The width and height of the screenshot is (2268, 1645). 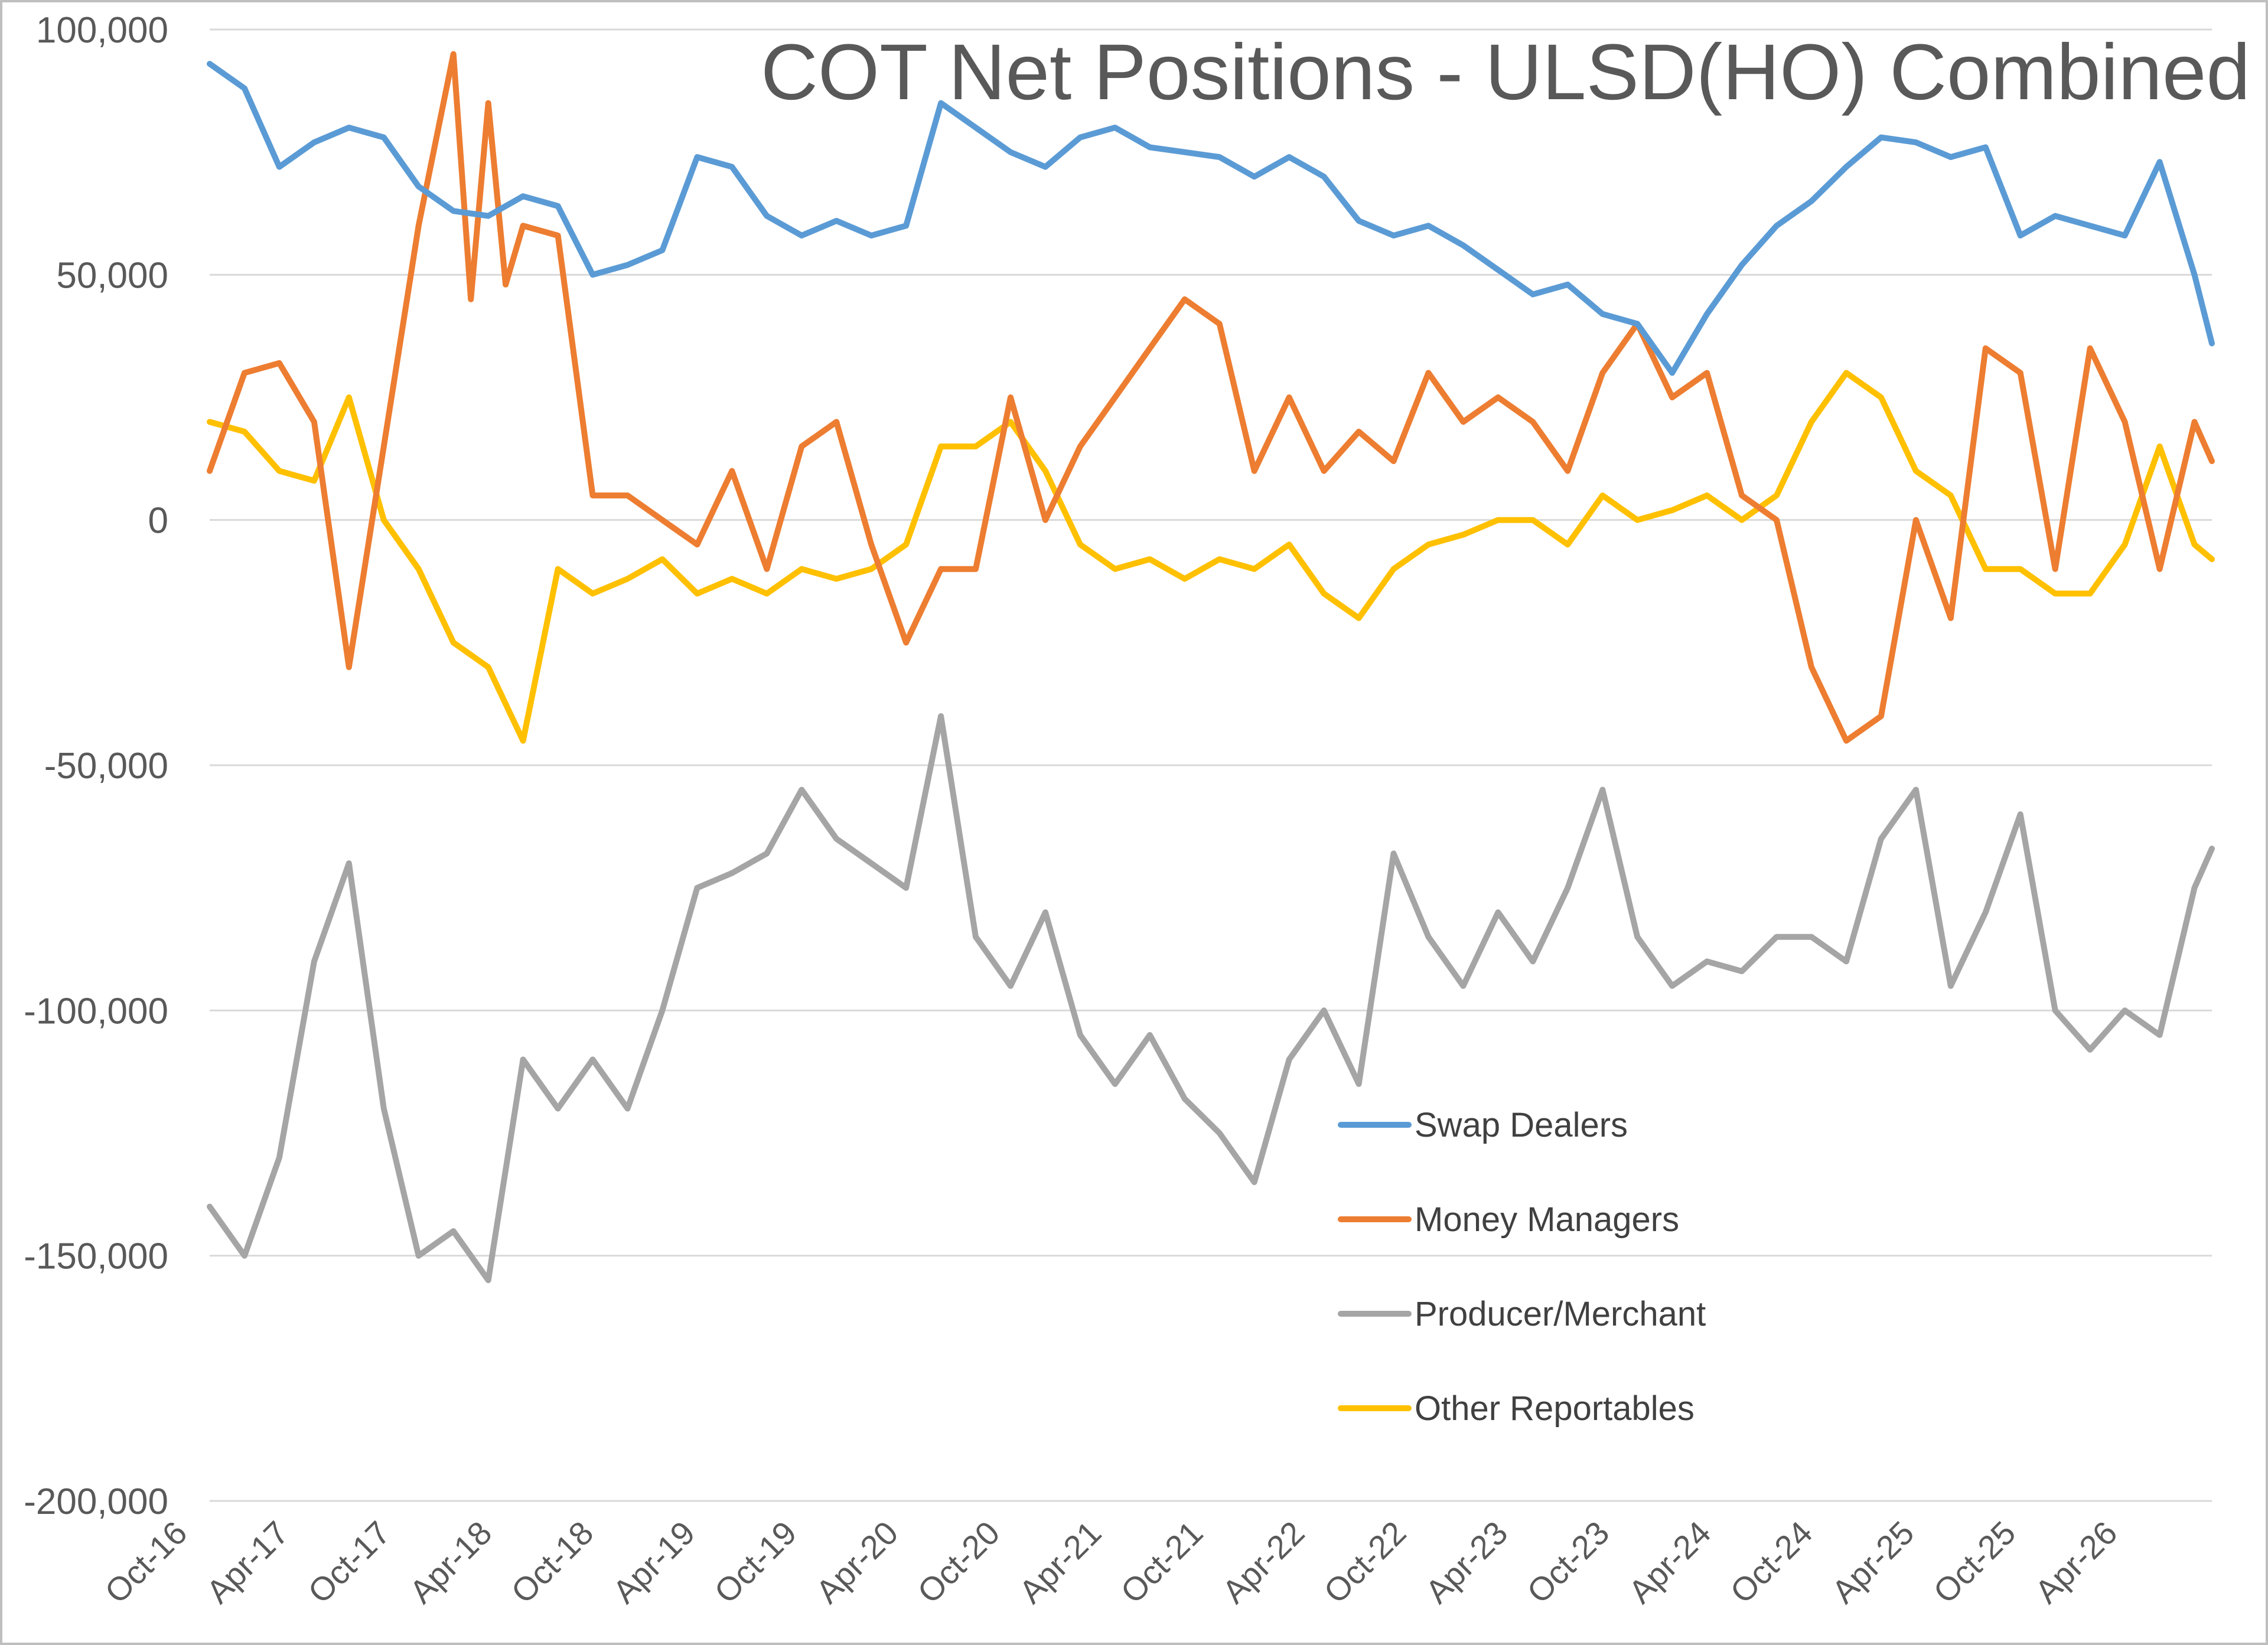 What do you see at coordinates (1521, 1125) in the screenshot?
I see `legend-label: Swap Dealers` at bounding box center [1521, 1125].